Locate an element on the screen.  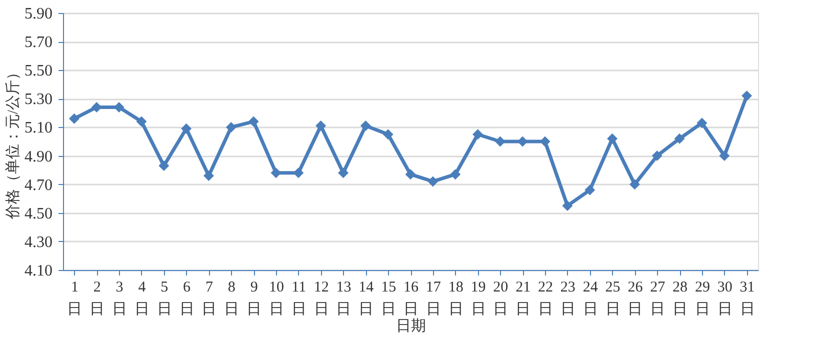
x-tick-label: 21日 is located at coordinates (523, 299).